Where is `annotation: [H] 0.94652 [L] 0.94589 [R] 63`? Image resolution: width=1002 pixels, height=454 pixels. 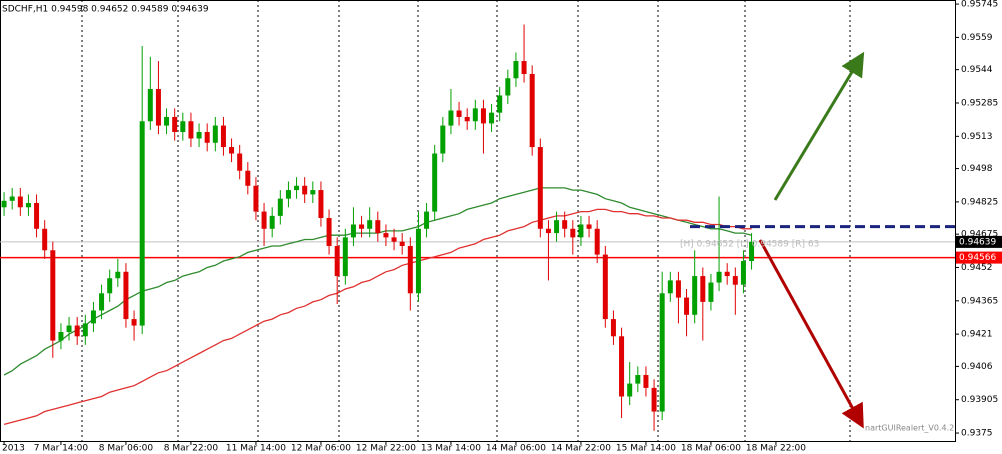 annotation: [H] 0.94652 [L] 0.94589 [R] 63 is located at coordinates (749, 245).